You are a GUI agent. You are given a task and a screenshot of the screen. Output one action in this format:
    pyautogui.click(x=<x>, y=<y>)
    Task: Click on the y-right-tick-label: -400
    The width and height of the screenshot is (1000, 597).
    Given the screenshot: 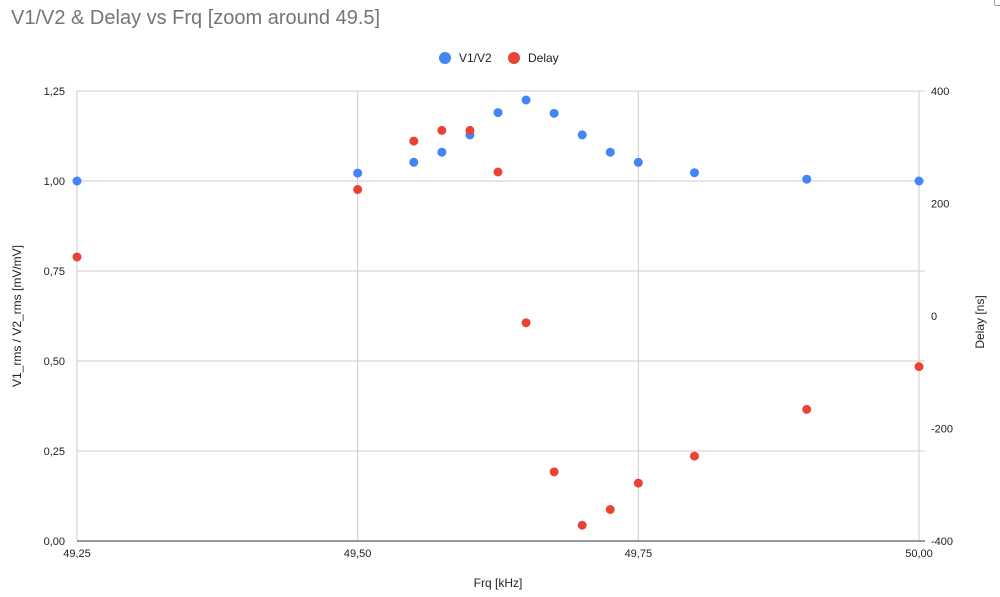 What is the action you would take?
    pyautogui.click(x=942, y=542)
    